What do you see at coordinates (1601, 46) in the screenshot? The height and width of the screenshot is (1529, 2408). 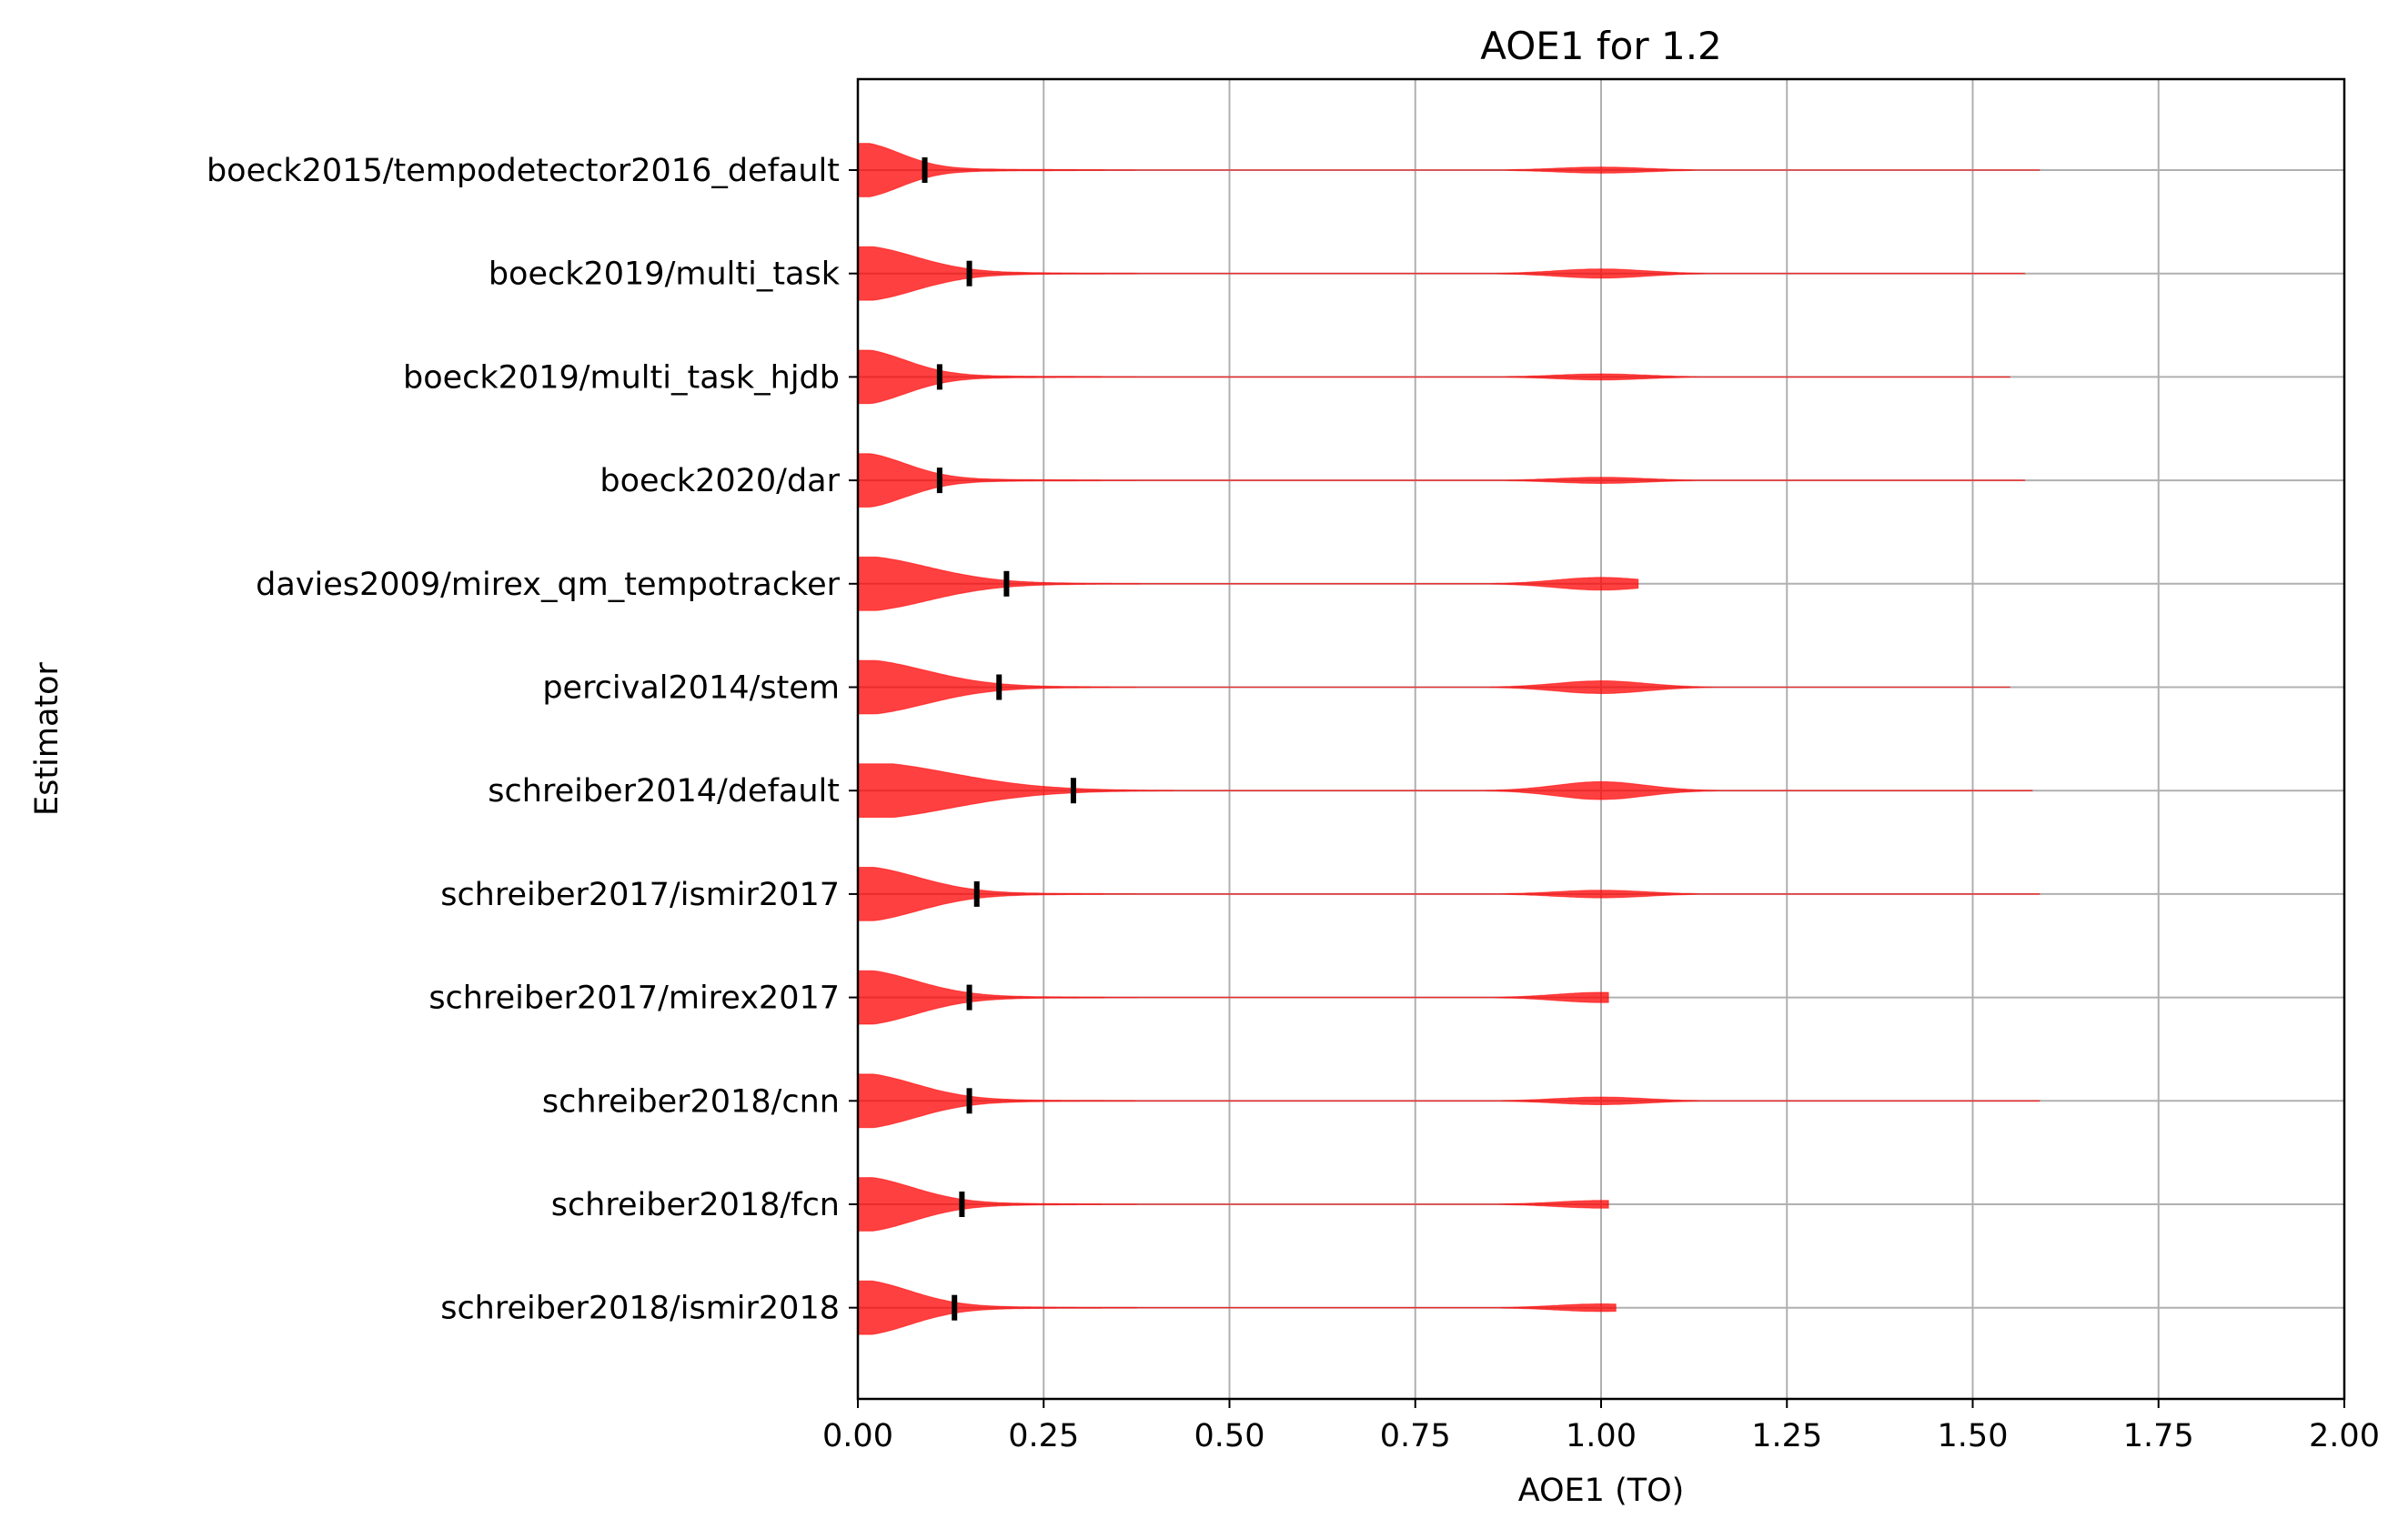 I see `chart-title: AOE1 for 1.2` at bounding box center [1601, 46].